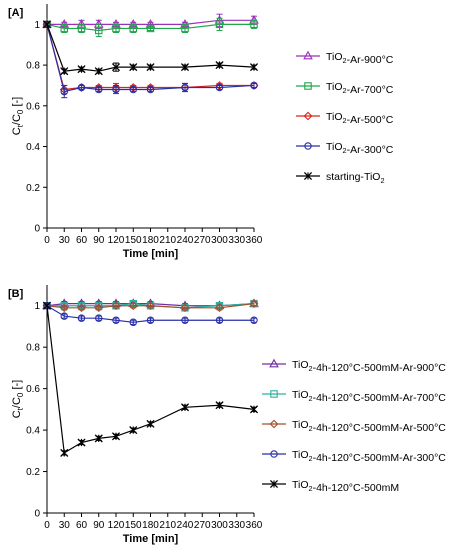 The width and height of the screenshot is (468, 555). I want to click on panelB-y-tick-label: 0.6, so click(33, 389).